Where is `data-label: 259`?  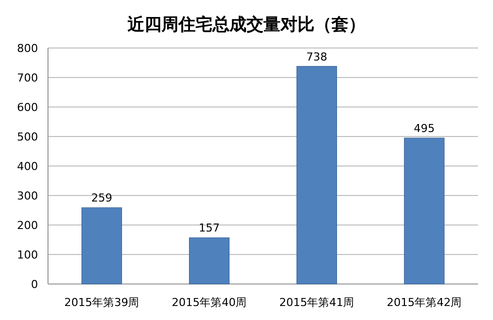
data-label: 259 is located at coordinates (101, 198).